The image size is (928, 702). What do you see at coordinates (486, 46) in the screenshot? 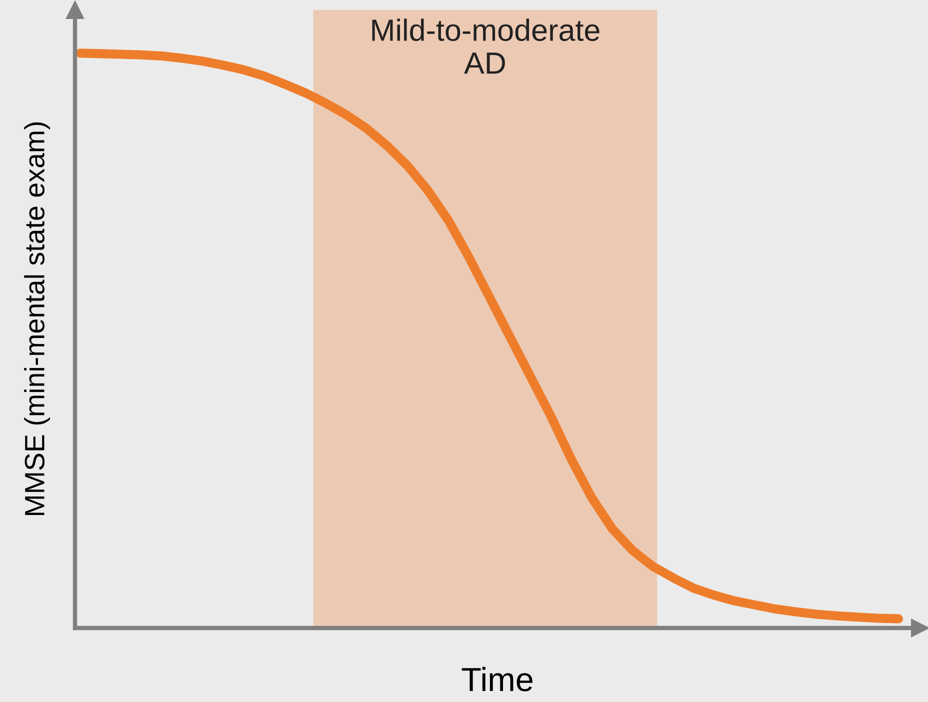
I see `annotation: Mild-to-moderate AD` at bounding box center [486, 46].